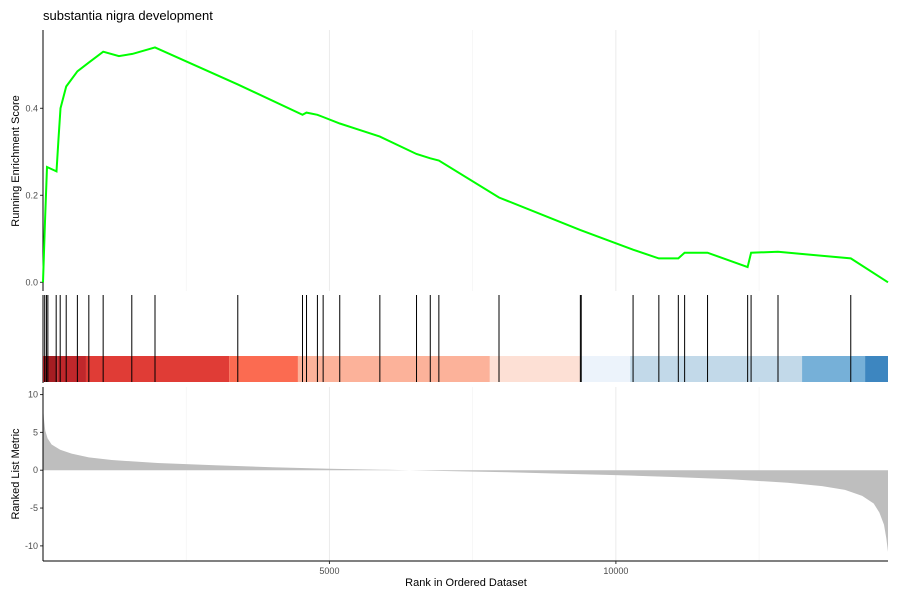 This screenshot has height=600, width=900. I want to click on rm-y-tick-label: 10, so click(33, 395).